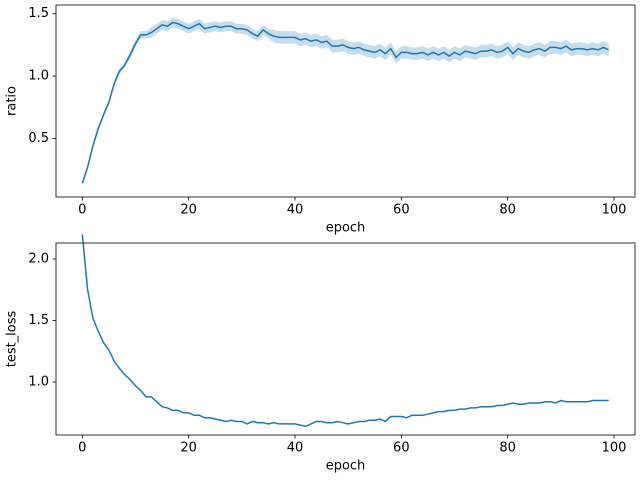 Image resolution: width=640 pixels, height=480 pixels. I want to click on y-tick-label: 2.0, so click(38, 259).